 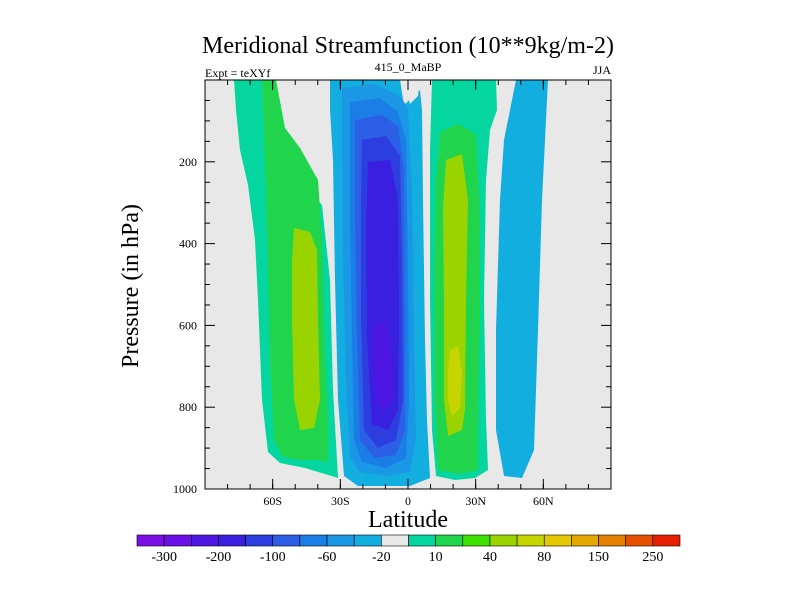 I want to click on x-tick-label: 30S, so click(x=340, y=501).